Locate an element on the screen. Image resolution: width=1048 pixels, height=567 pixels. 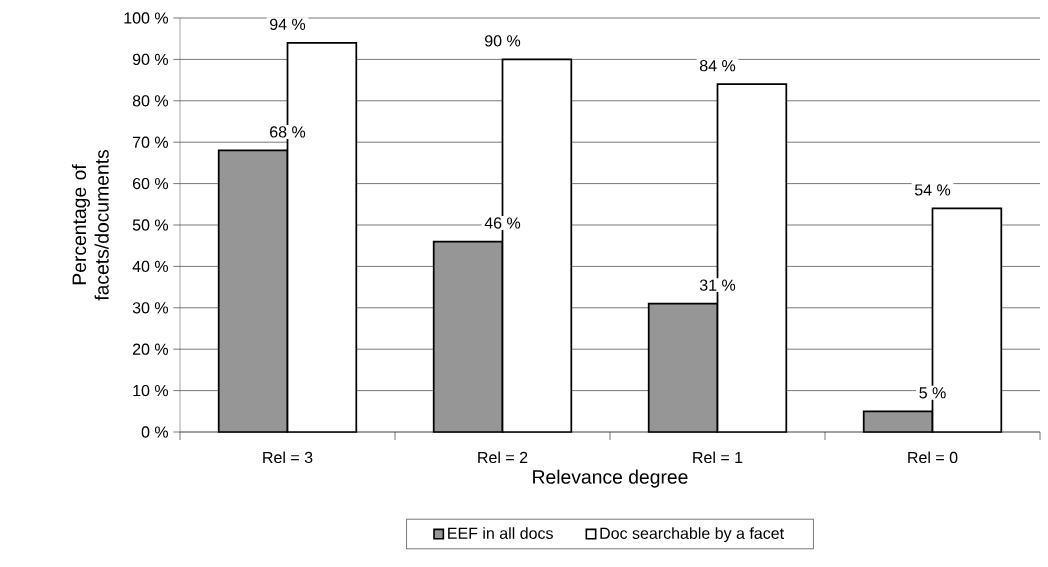
x-axis-title: Relevance degree is located at coordinates (610, 478).